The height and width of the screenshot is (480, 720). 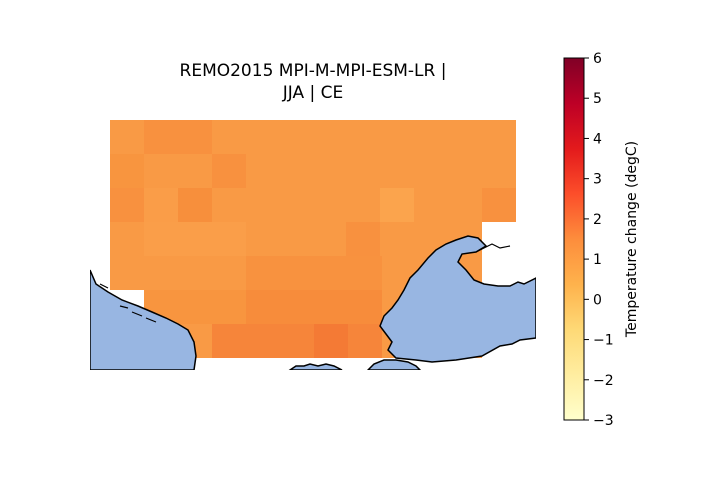 I want to click on colorbar-tick-label: 4, so click(x=597, y=139).